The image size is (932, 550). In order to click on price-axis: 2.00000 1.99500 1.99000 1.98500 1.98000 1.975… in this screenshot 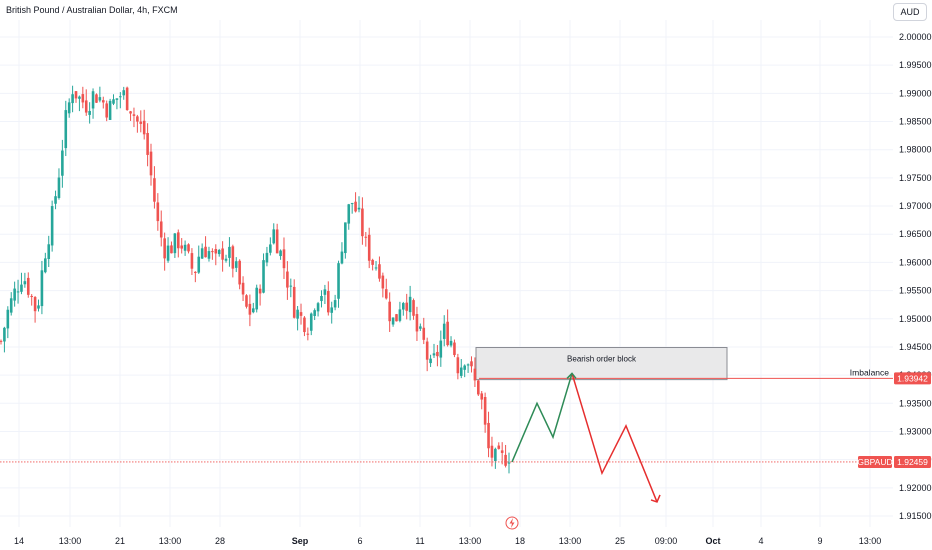, I will do `click(915, 276)`.